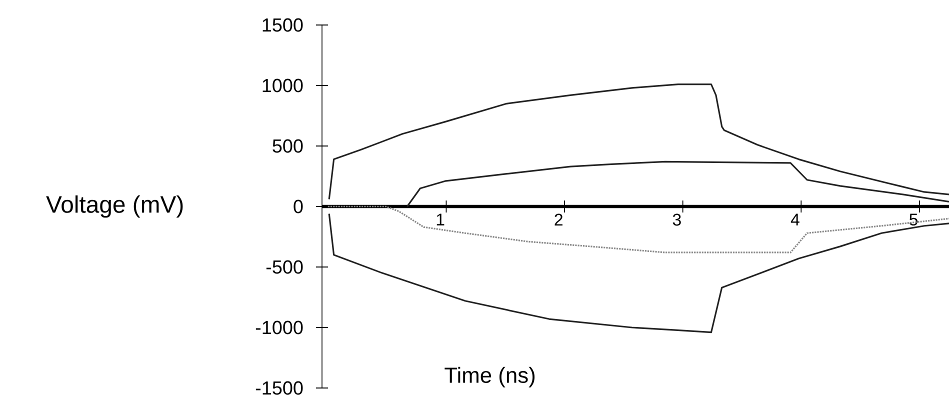 The height and width of the screenshot is (405, 949). I want to click on x-tick-label: 2, so click(558, 220).